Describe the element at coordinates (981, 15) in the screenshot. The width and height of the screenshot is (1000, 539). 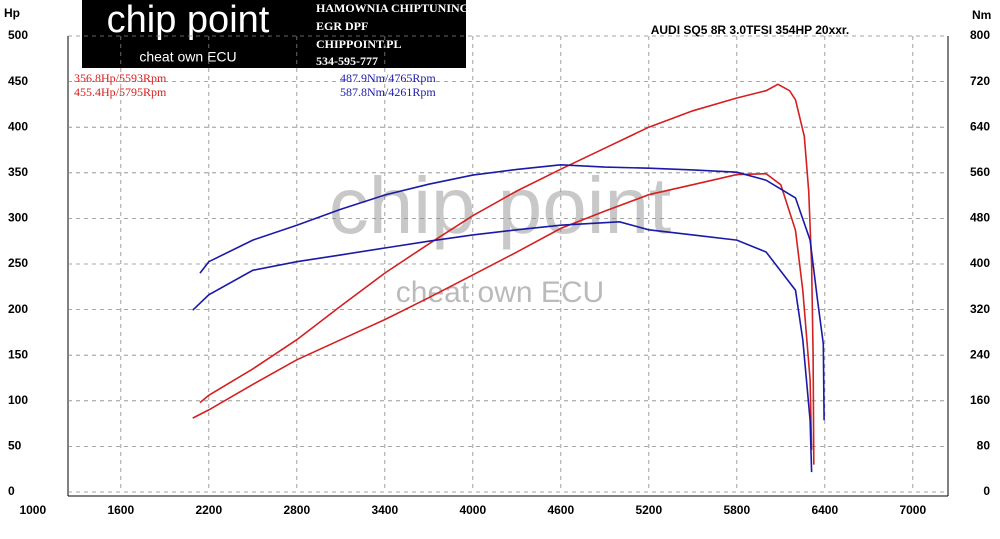
I see `y2-axis-label: Nm` at that location.